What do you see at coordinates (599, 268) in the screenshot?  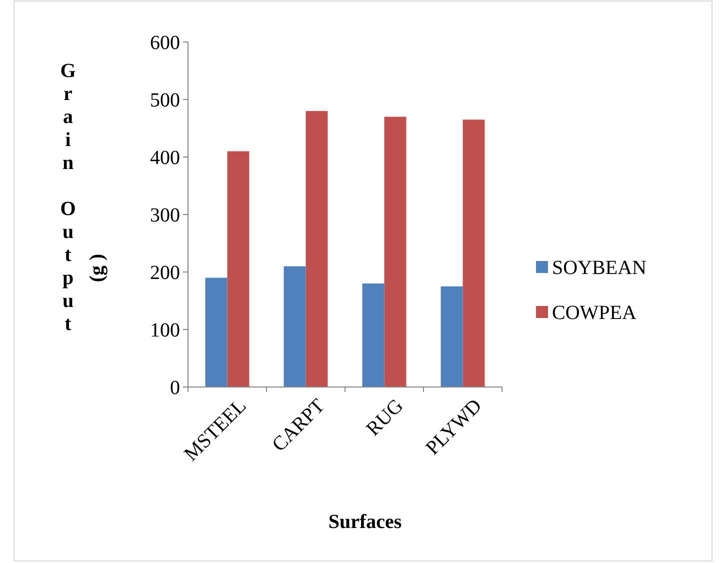 I see `legend-label: SOYBEAN` at bounding box center [599, 268].